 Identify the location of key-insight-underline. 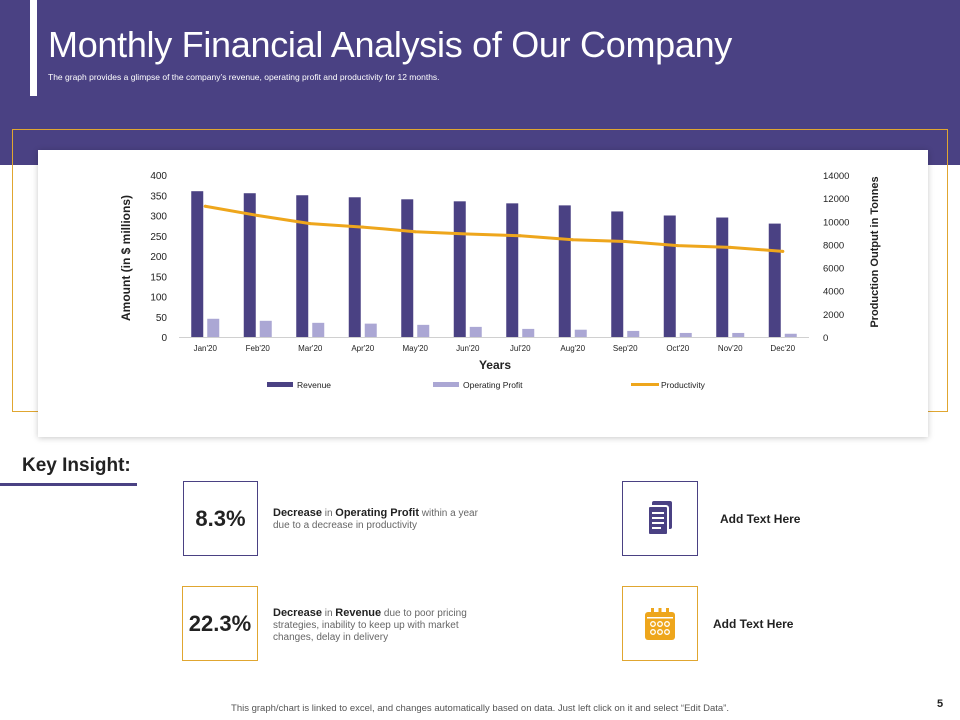
(68, 484).